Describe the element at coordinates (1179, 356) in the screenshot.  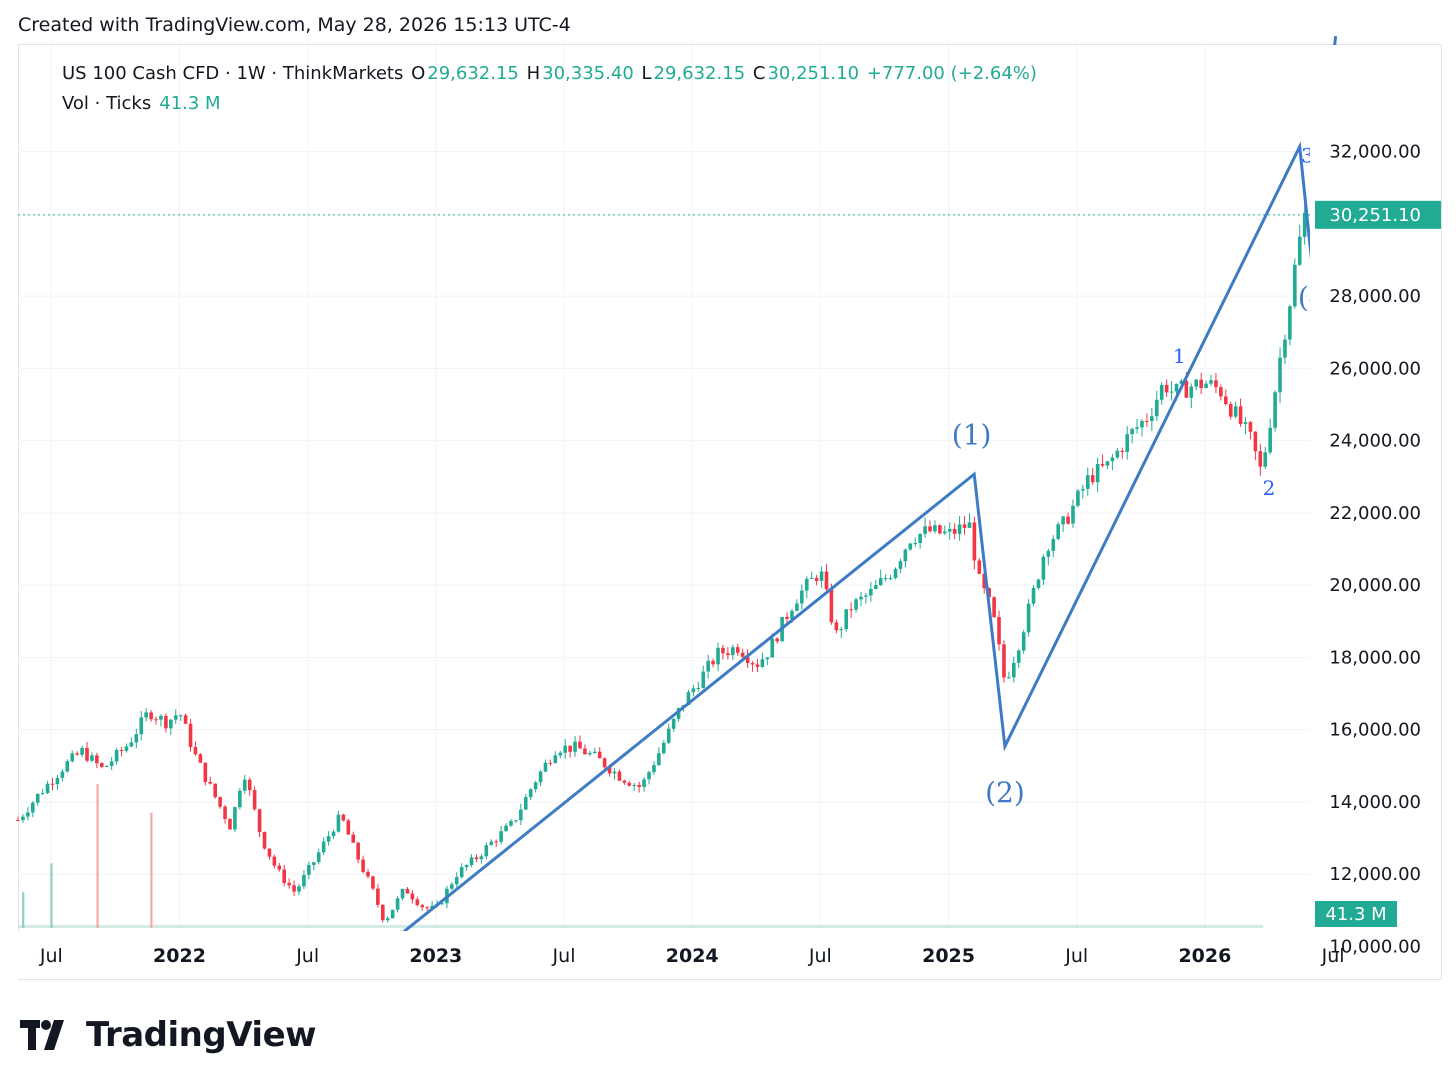
I see `wave-label: 1` at that location.